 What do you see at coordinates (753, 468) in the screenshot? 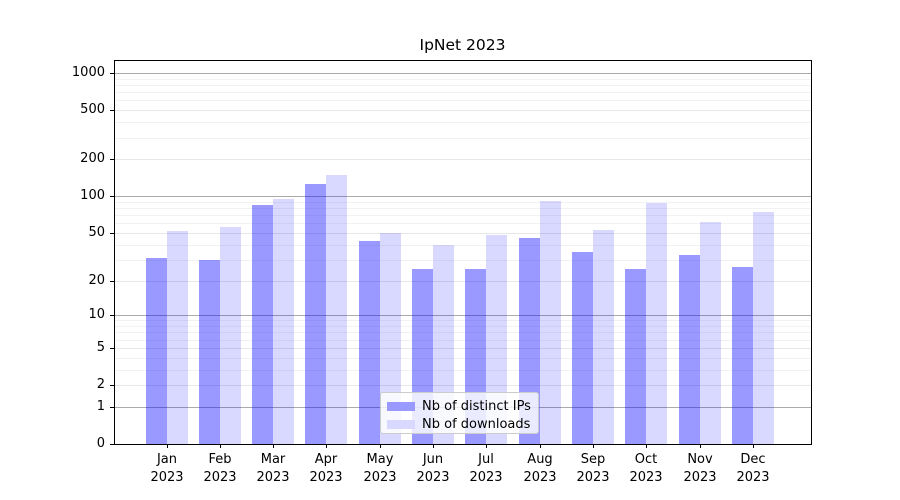
I see `x-tick-label: Dec 2023` at bounding box center [753, 468].